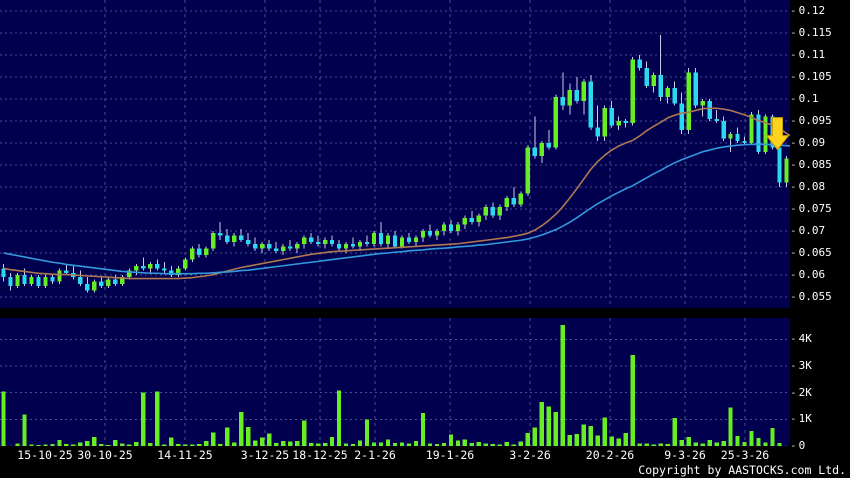 The image size is (850, 478). What do you see at coordinates (811, 76) in the screenshot?
I see `price-axis-tick: -0.105` at bounding box center [811, 76].